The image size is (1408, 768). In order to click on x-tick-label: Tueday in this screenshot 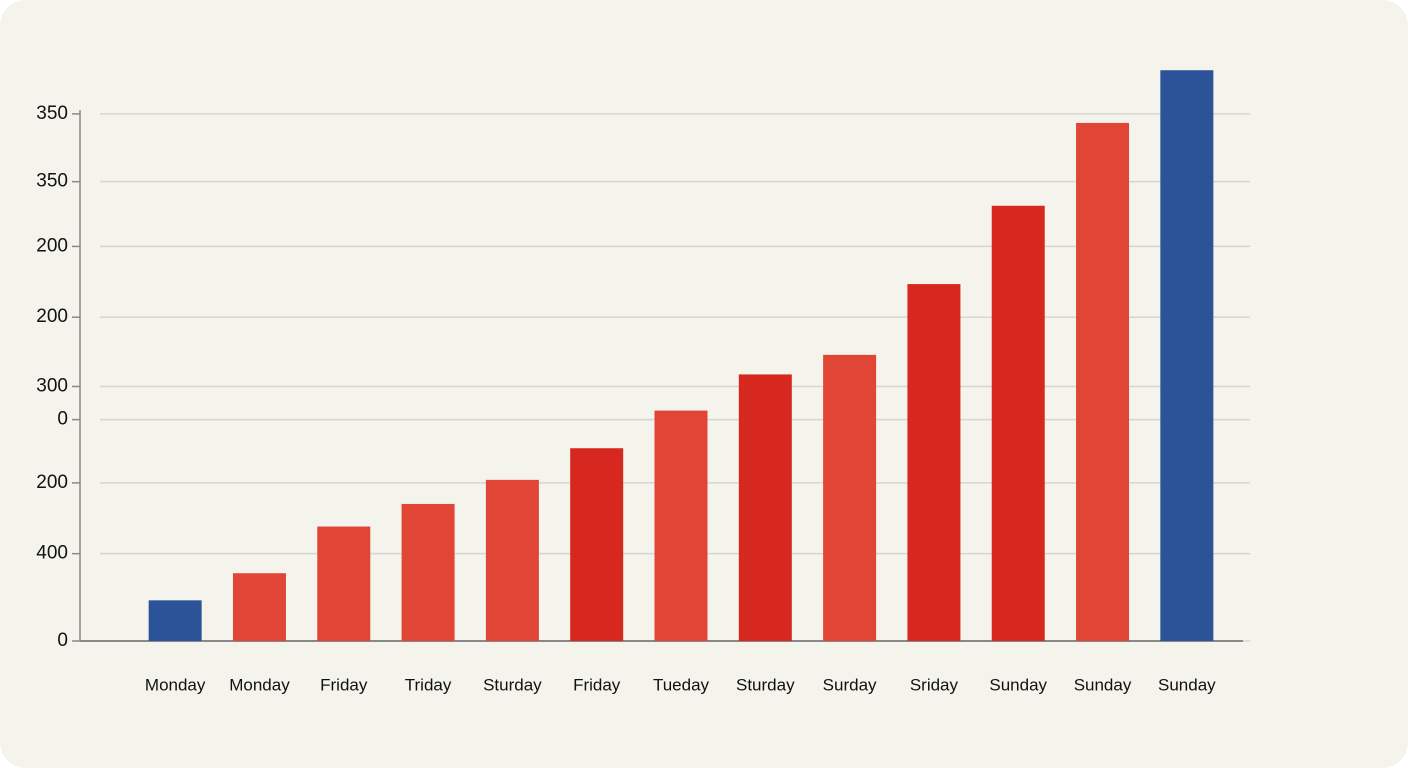, I will do `click(681, 684)`.